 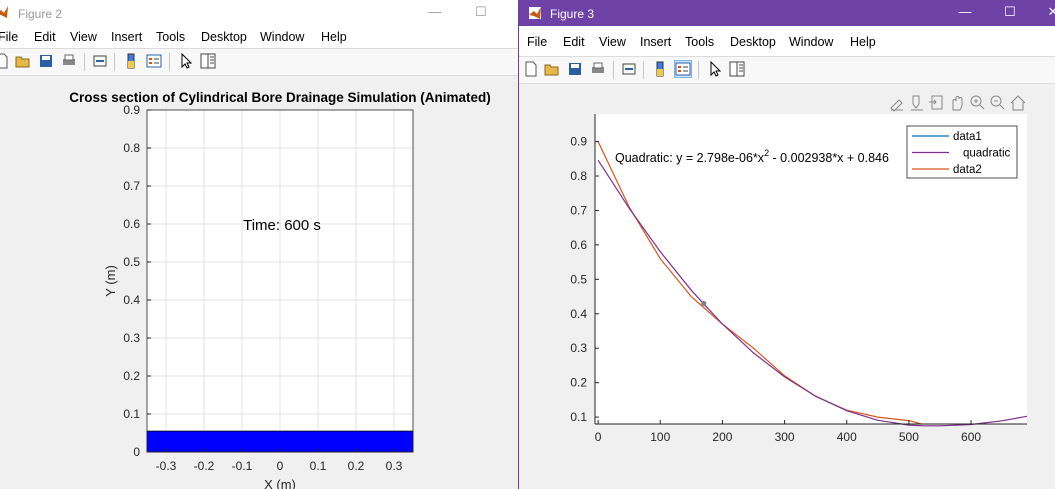 What do you see at coordinates (40, 14) in the screenshot?
I see `window-title: Figure 2` at bounding box center [40, 14].